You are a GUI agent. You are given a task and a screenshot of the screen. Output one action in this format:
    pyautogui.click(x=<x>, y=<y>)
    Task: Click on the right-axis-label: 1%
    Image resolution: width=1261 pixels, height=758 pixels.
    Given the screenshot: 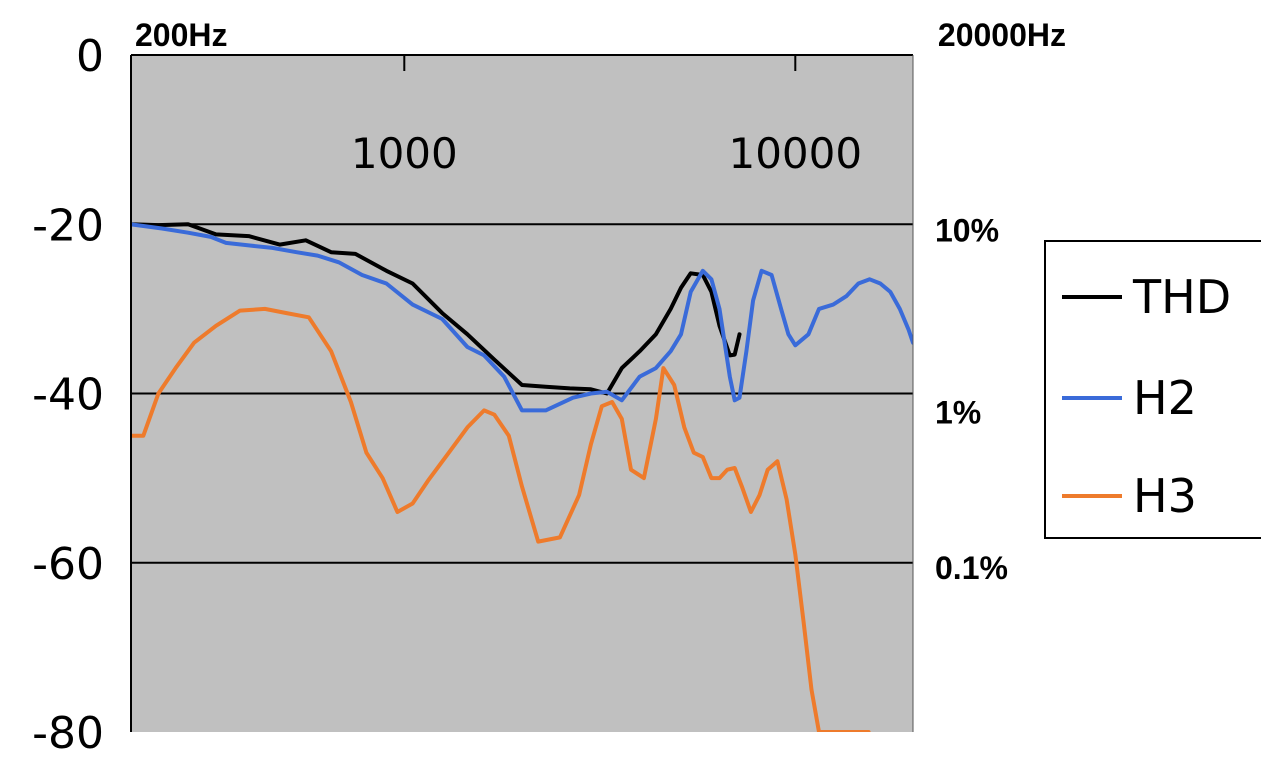 What is the action you would take?
    pyautogui.click(x=958, y=413)
    